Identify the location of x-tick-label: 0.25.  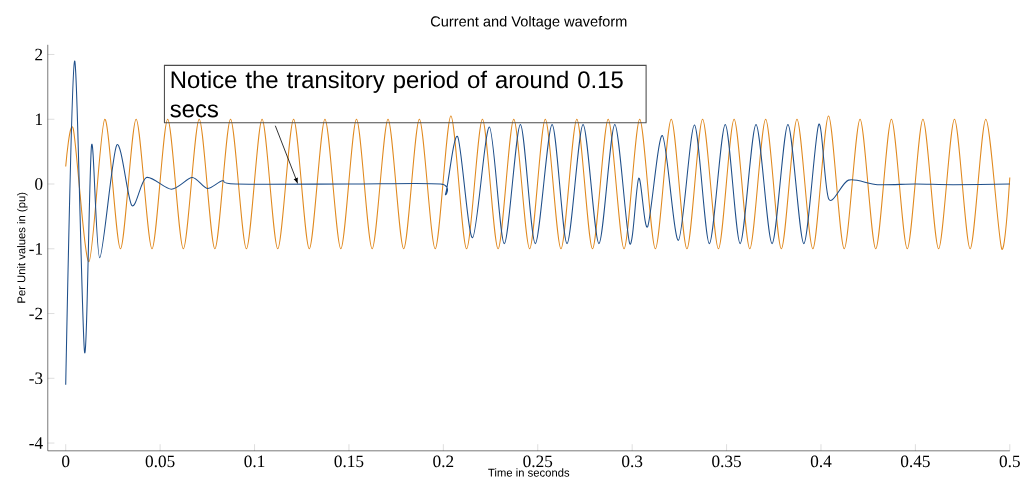
(538, 461).